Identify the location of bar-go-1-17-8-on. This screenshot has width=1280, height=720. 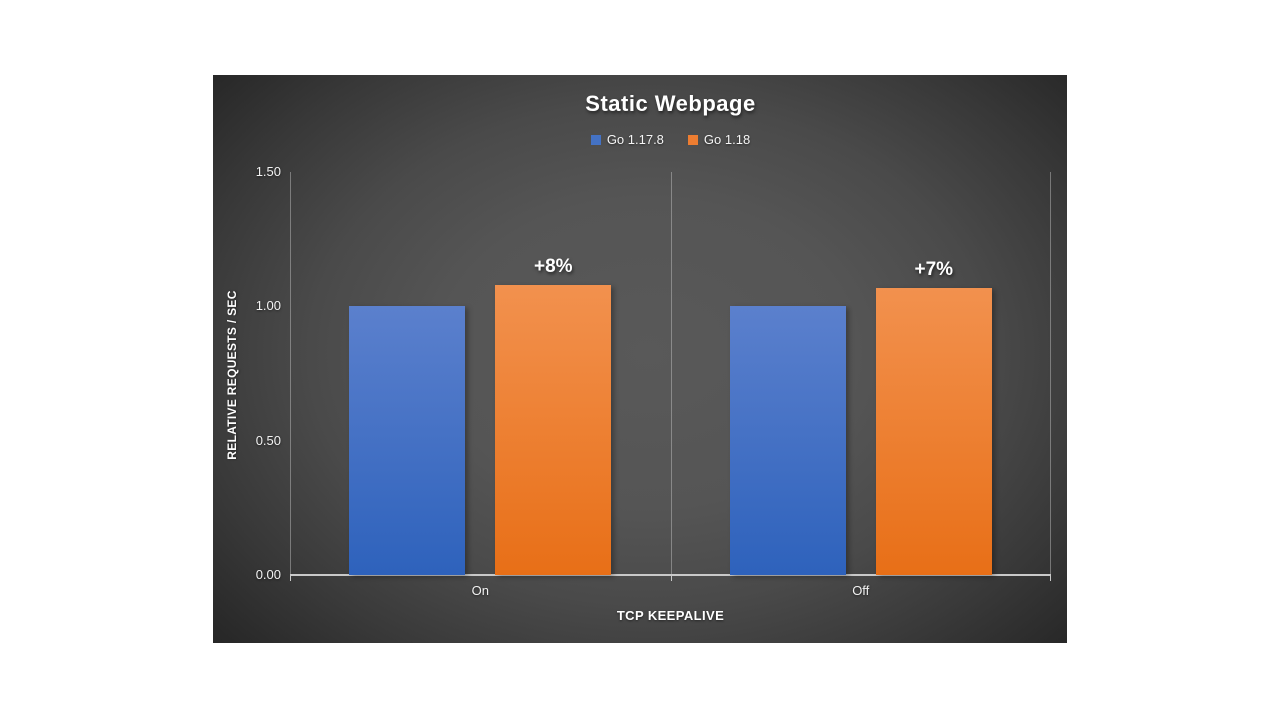
(407, 440).